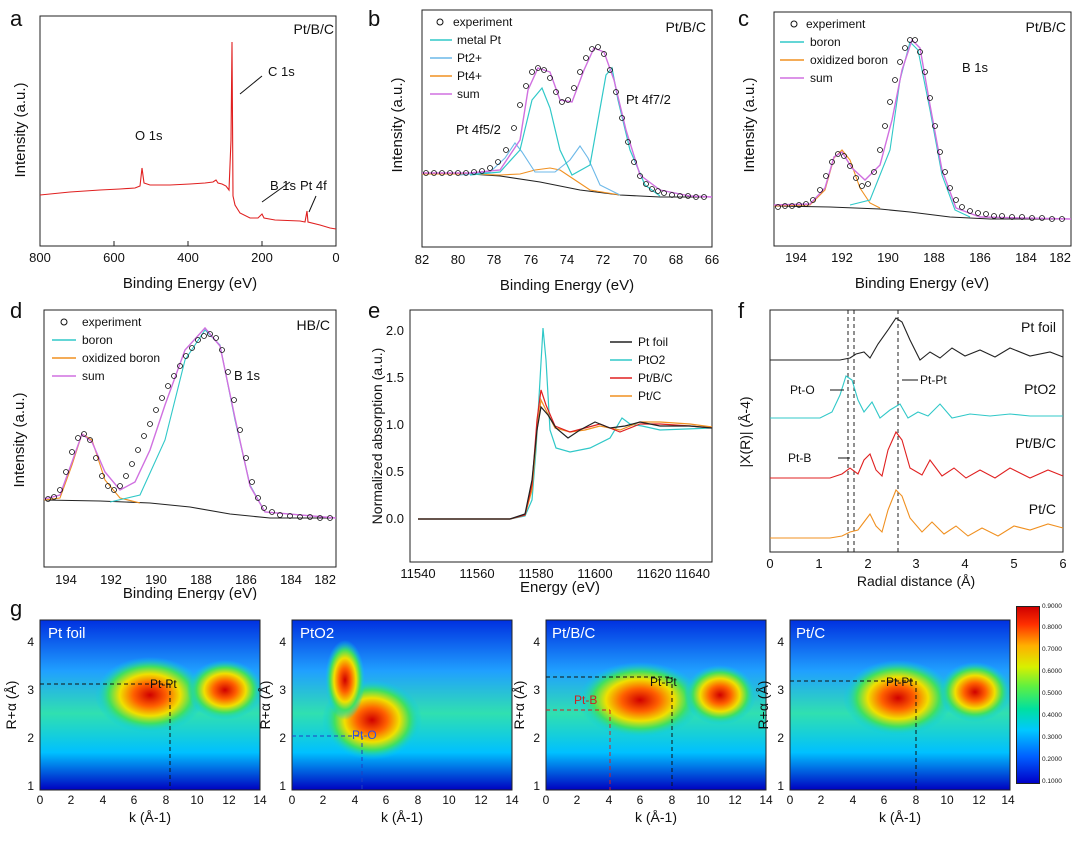 This screenshot has height=844, width=1080. Describe the element at coordinates (260, 800) in the screenshot. I see `ktick-a7: 14` at that location.